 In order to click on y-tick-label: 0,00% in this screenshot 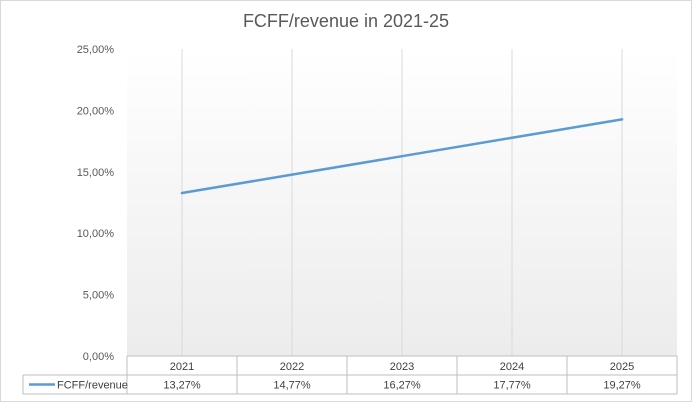, I will do `click(98, 357)`.